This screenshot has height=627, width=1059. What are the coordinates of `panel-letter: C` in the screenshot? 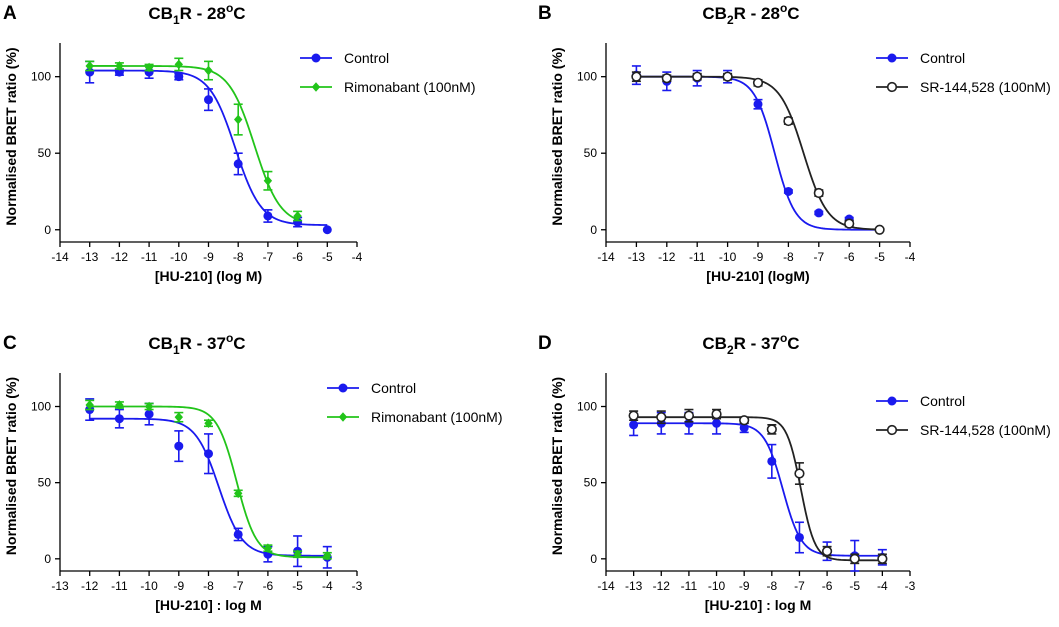 It's located at (10, 343).